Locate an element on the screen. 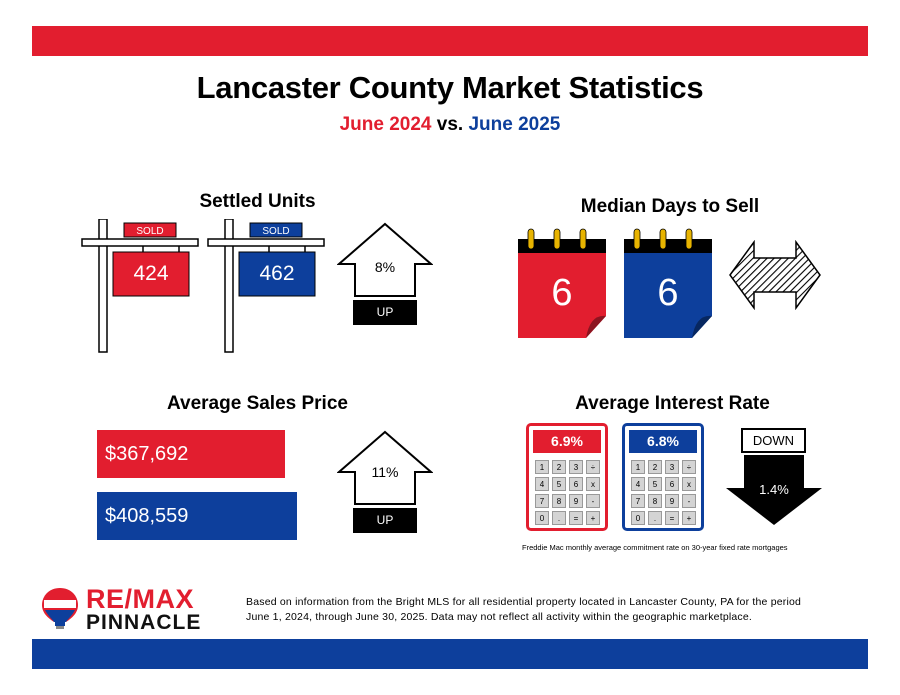  calculator-icon-2024: 6.9% 1 2 3 ÷ 4 5 6 x 7 8 9- 0. = + is located at coordinates (567, 477).